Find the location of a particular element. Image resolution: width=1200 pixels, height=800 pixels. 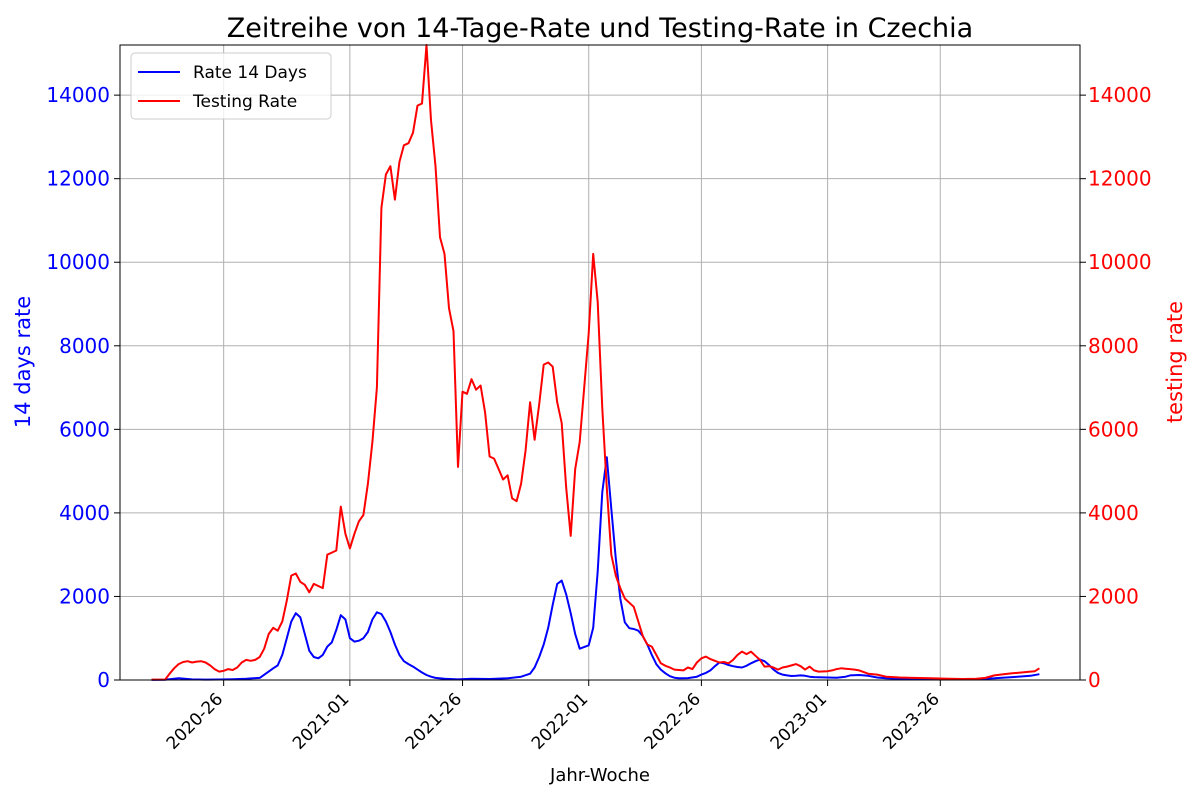

x-tick-label: 2023-26 is located at coordinates (911, 721).